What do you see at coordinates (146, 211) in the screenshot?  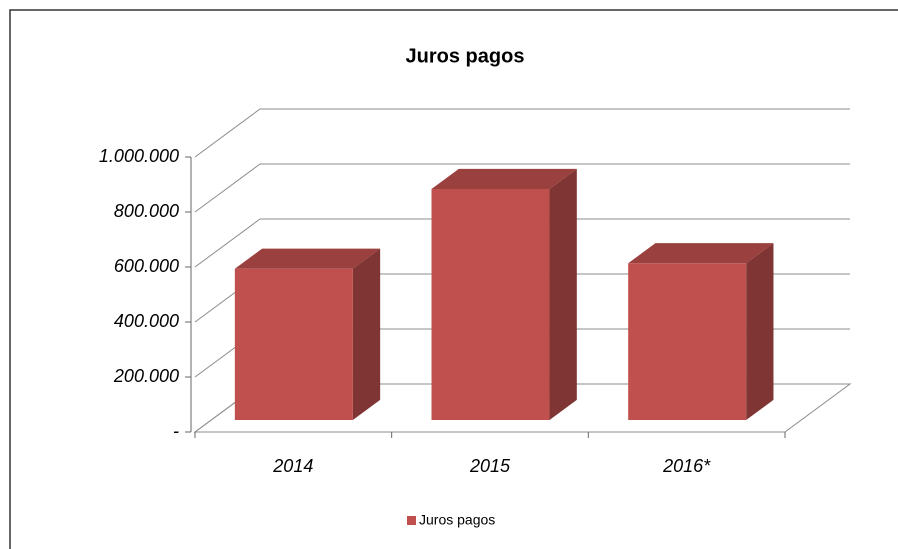 I see `y-tick-label: 800.000` at bounding box center [146, 211].